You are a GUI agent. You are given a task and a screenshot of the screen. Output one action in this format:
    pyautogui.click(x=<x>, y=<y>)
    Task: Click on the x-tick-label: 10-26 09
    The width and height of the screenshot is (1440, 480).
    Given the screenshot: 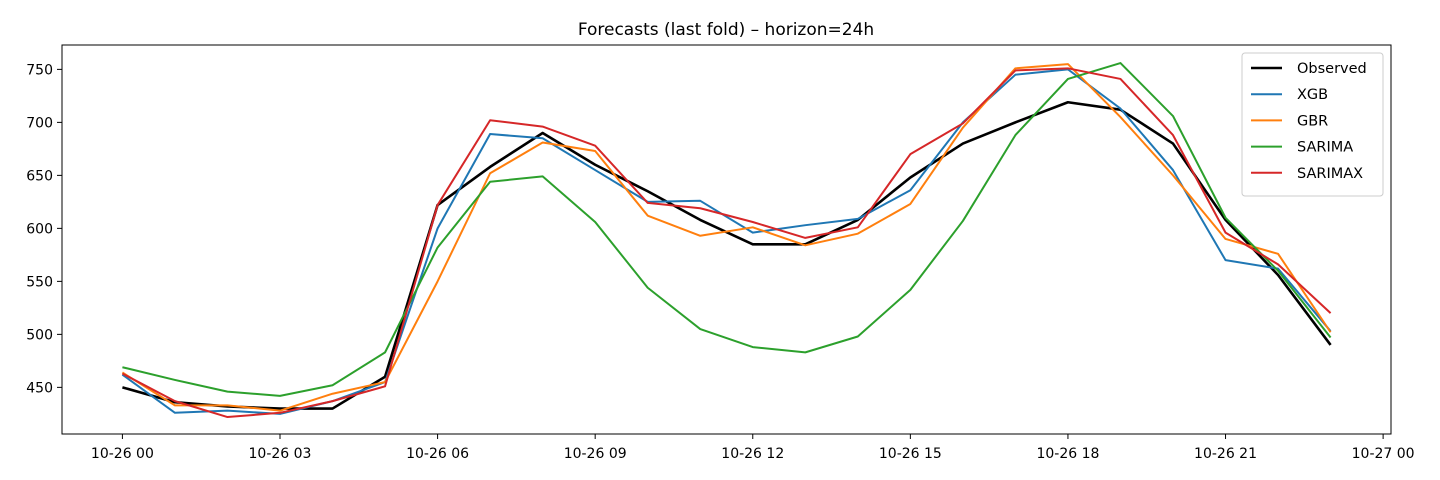 What is the action you would take?
    pyautogui.click(x=595, y=454)
    